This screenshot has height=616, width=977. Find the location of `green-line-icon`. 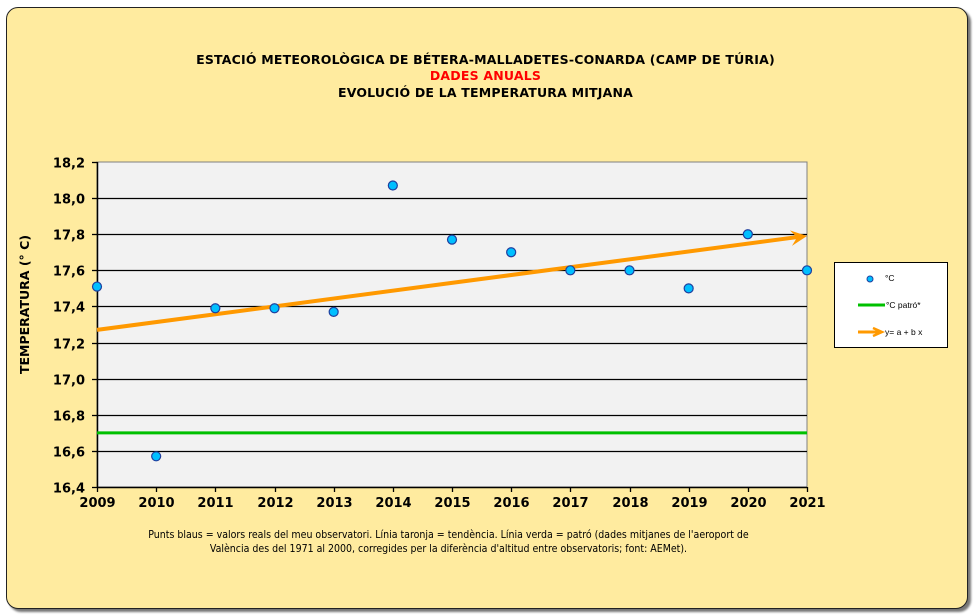

green-line-icon is located at coordinates (871, 305).